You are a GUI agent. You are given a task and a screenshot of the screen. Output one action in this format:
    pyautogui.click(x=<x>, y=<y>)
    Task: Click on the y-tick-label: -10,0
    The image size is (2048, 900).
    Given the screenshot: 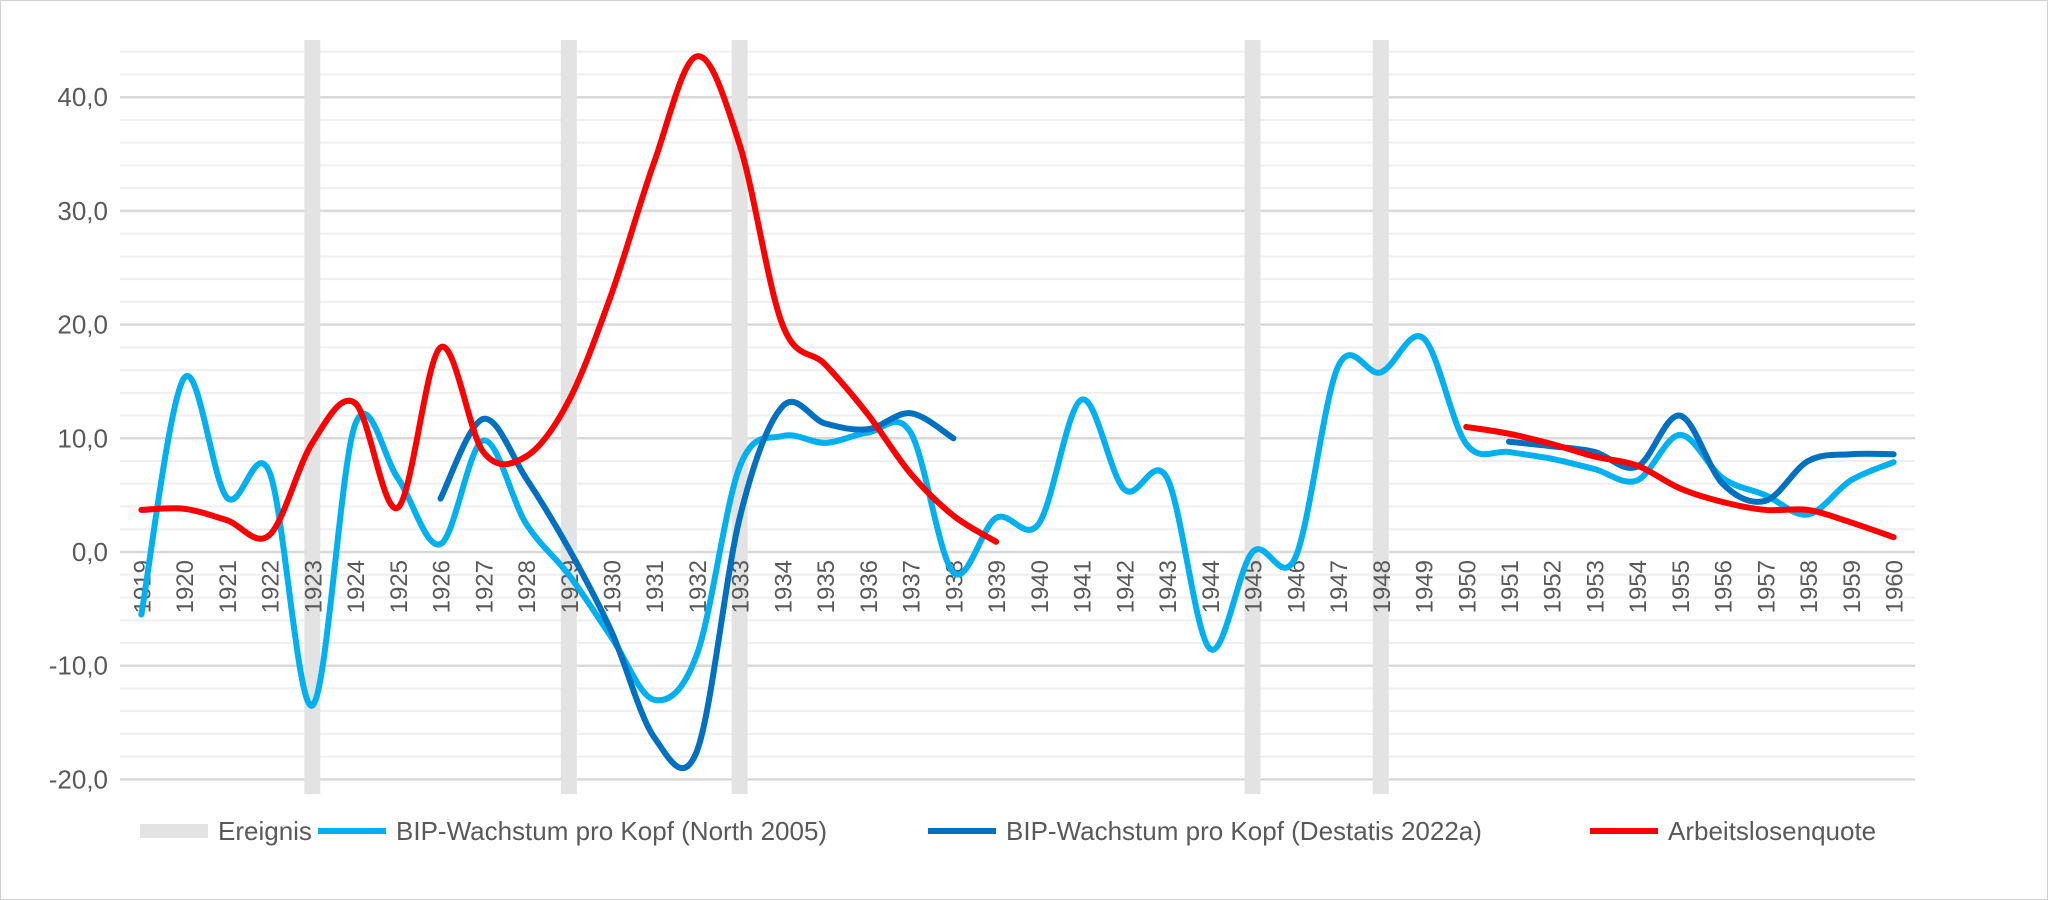 What is the action you would take?
    pyautogui.click(x=78, y=666)
    